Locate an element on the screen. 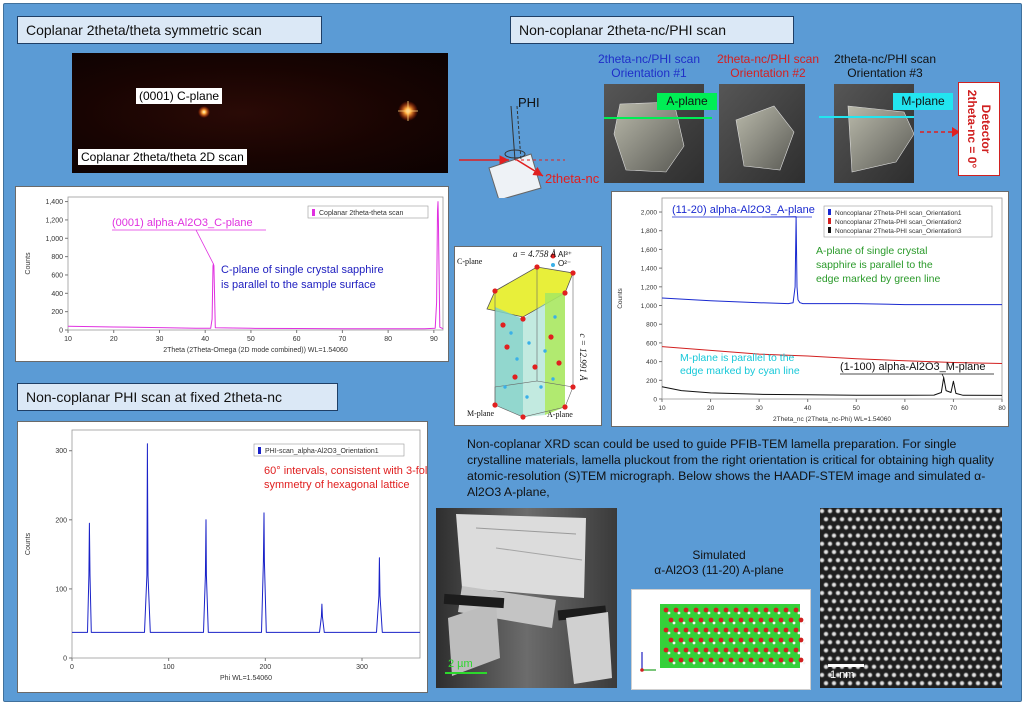 The image size is (1024, 704). x-tick-label: 60 is located at coordinates (297, 339).